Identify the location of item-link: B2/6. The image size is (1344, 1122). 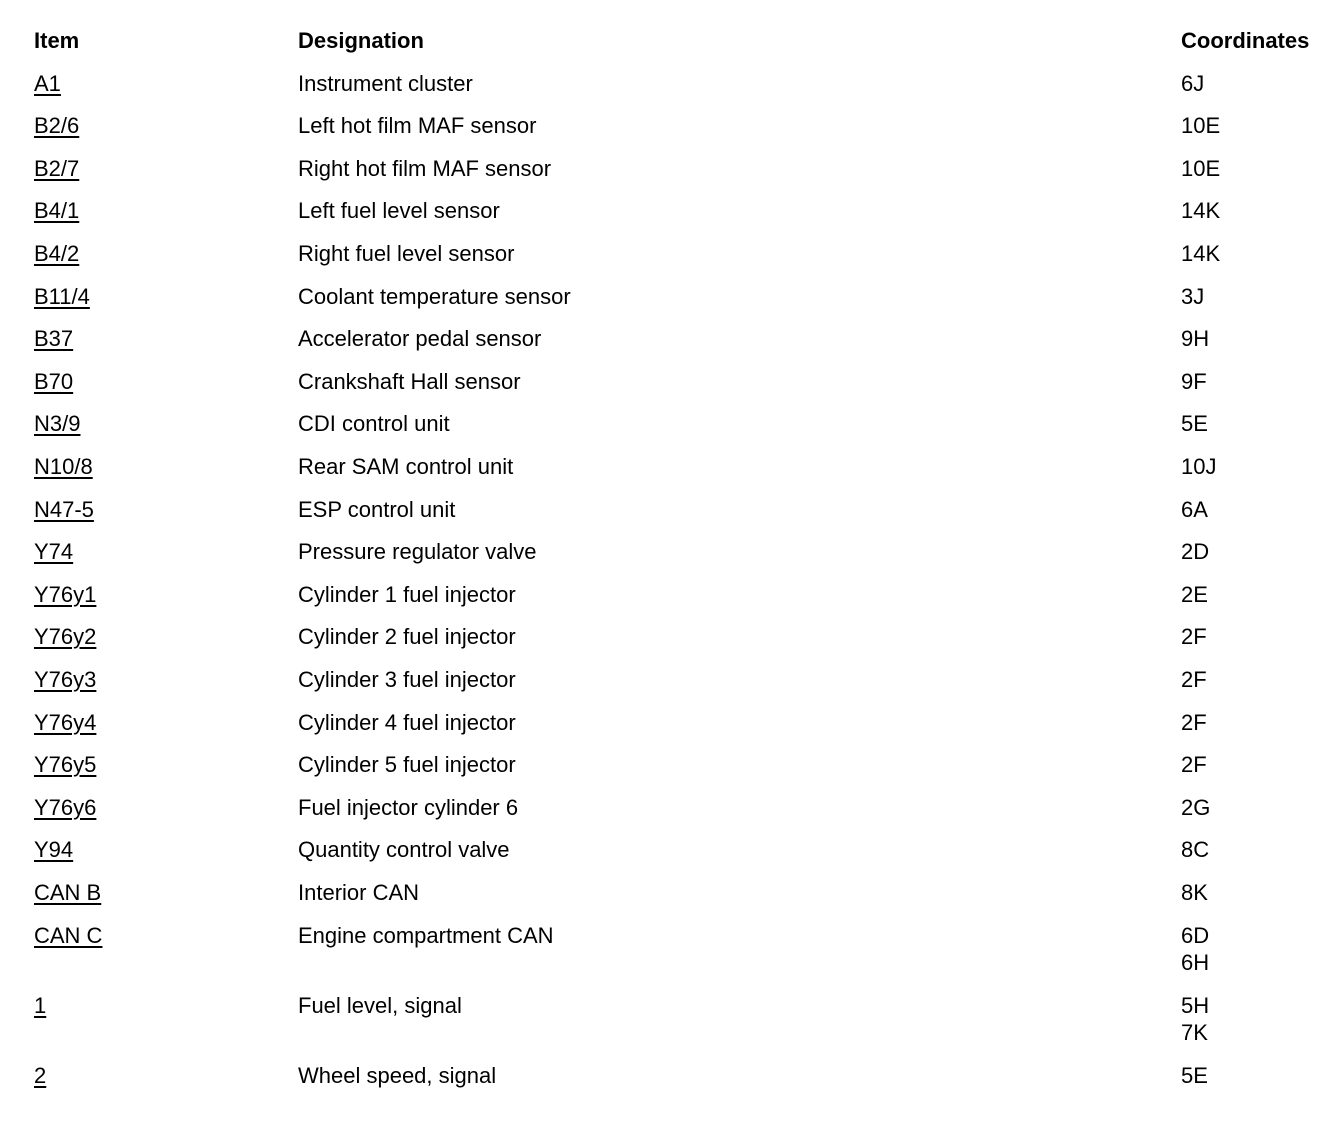
(57, 126).